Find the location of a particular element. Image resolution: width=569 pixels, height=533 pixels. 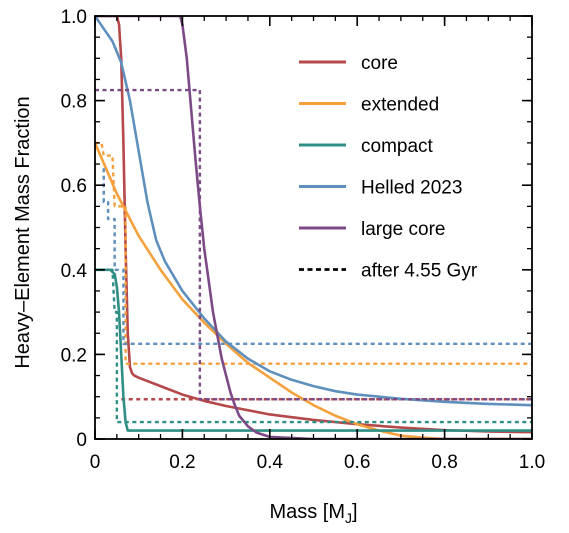

y-tick-label: 1.0 is located at coordinates (74, 17).